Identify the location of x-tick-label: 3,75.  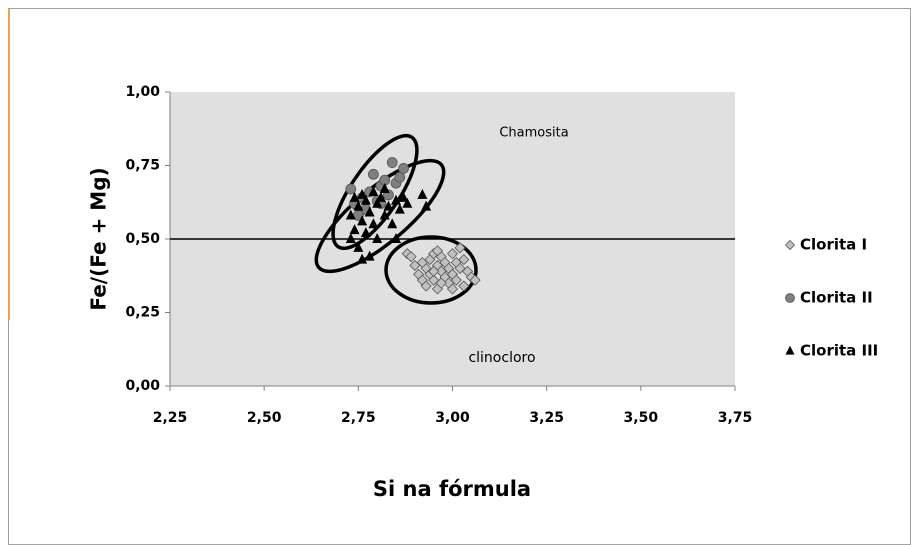
(735, 418).